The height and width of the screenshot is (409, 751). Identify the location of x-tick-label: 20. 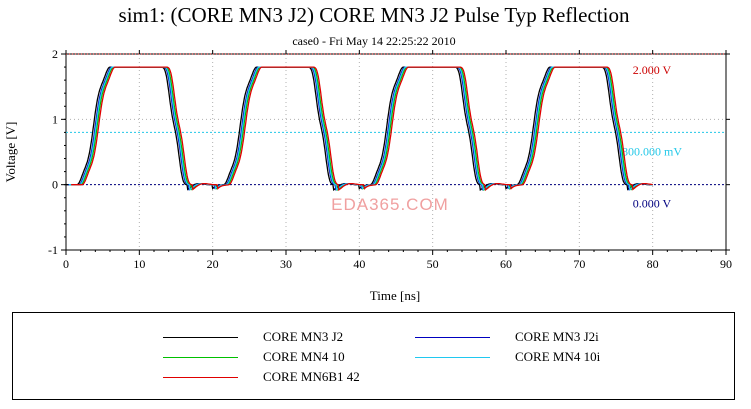
(213, 264).